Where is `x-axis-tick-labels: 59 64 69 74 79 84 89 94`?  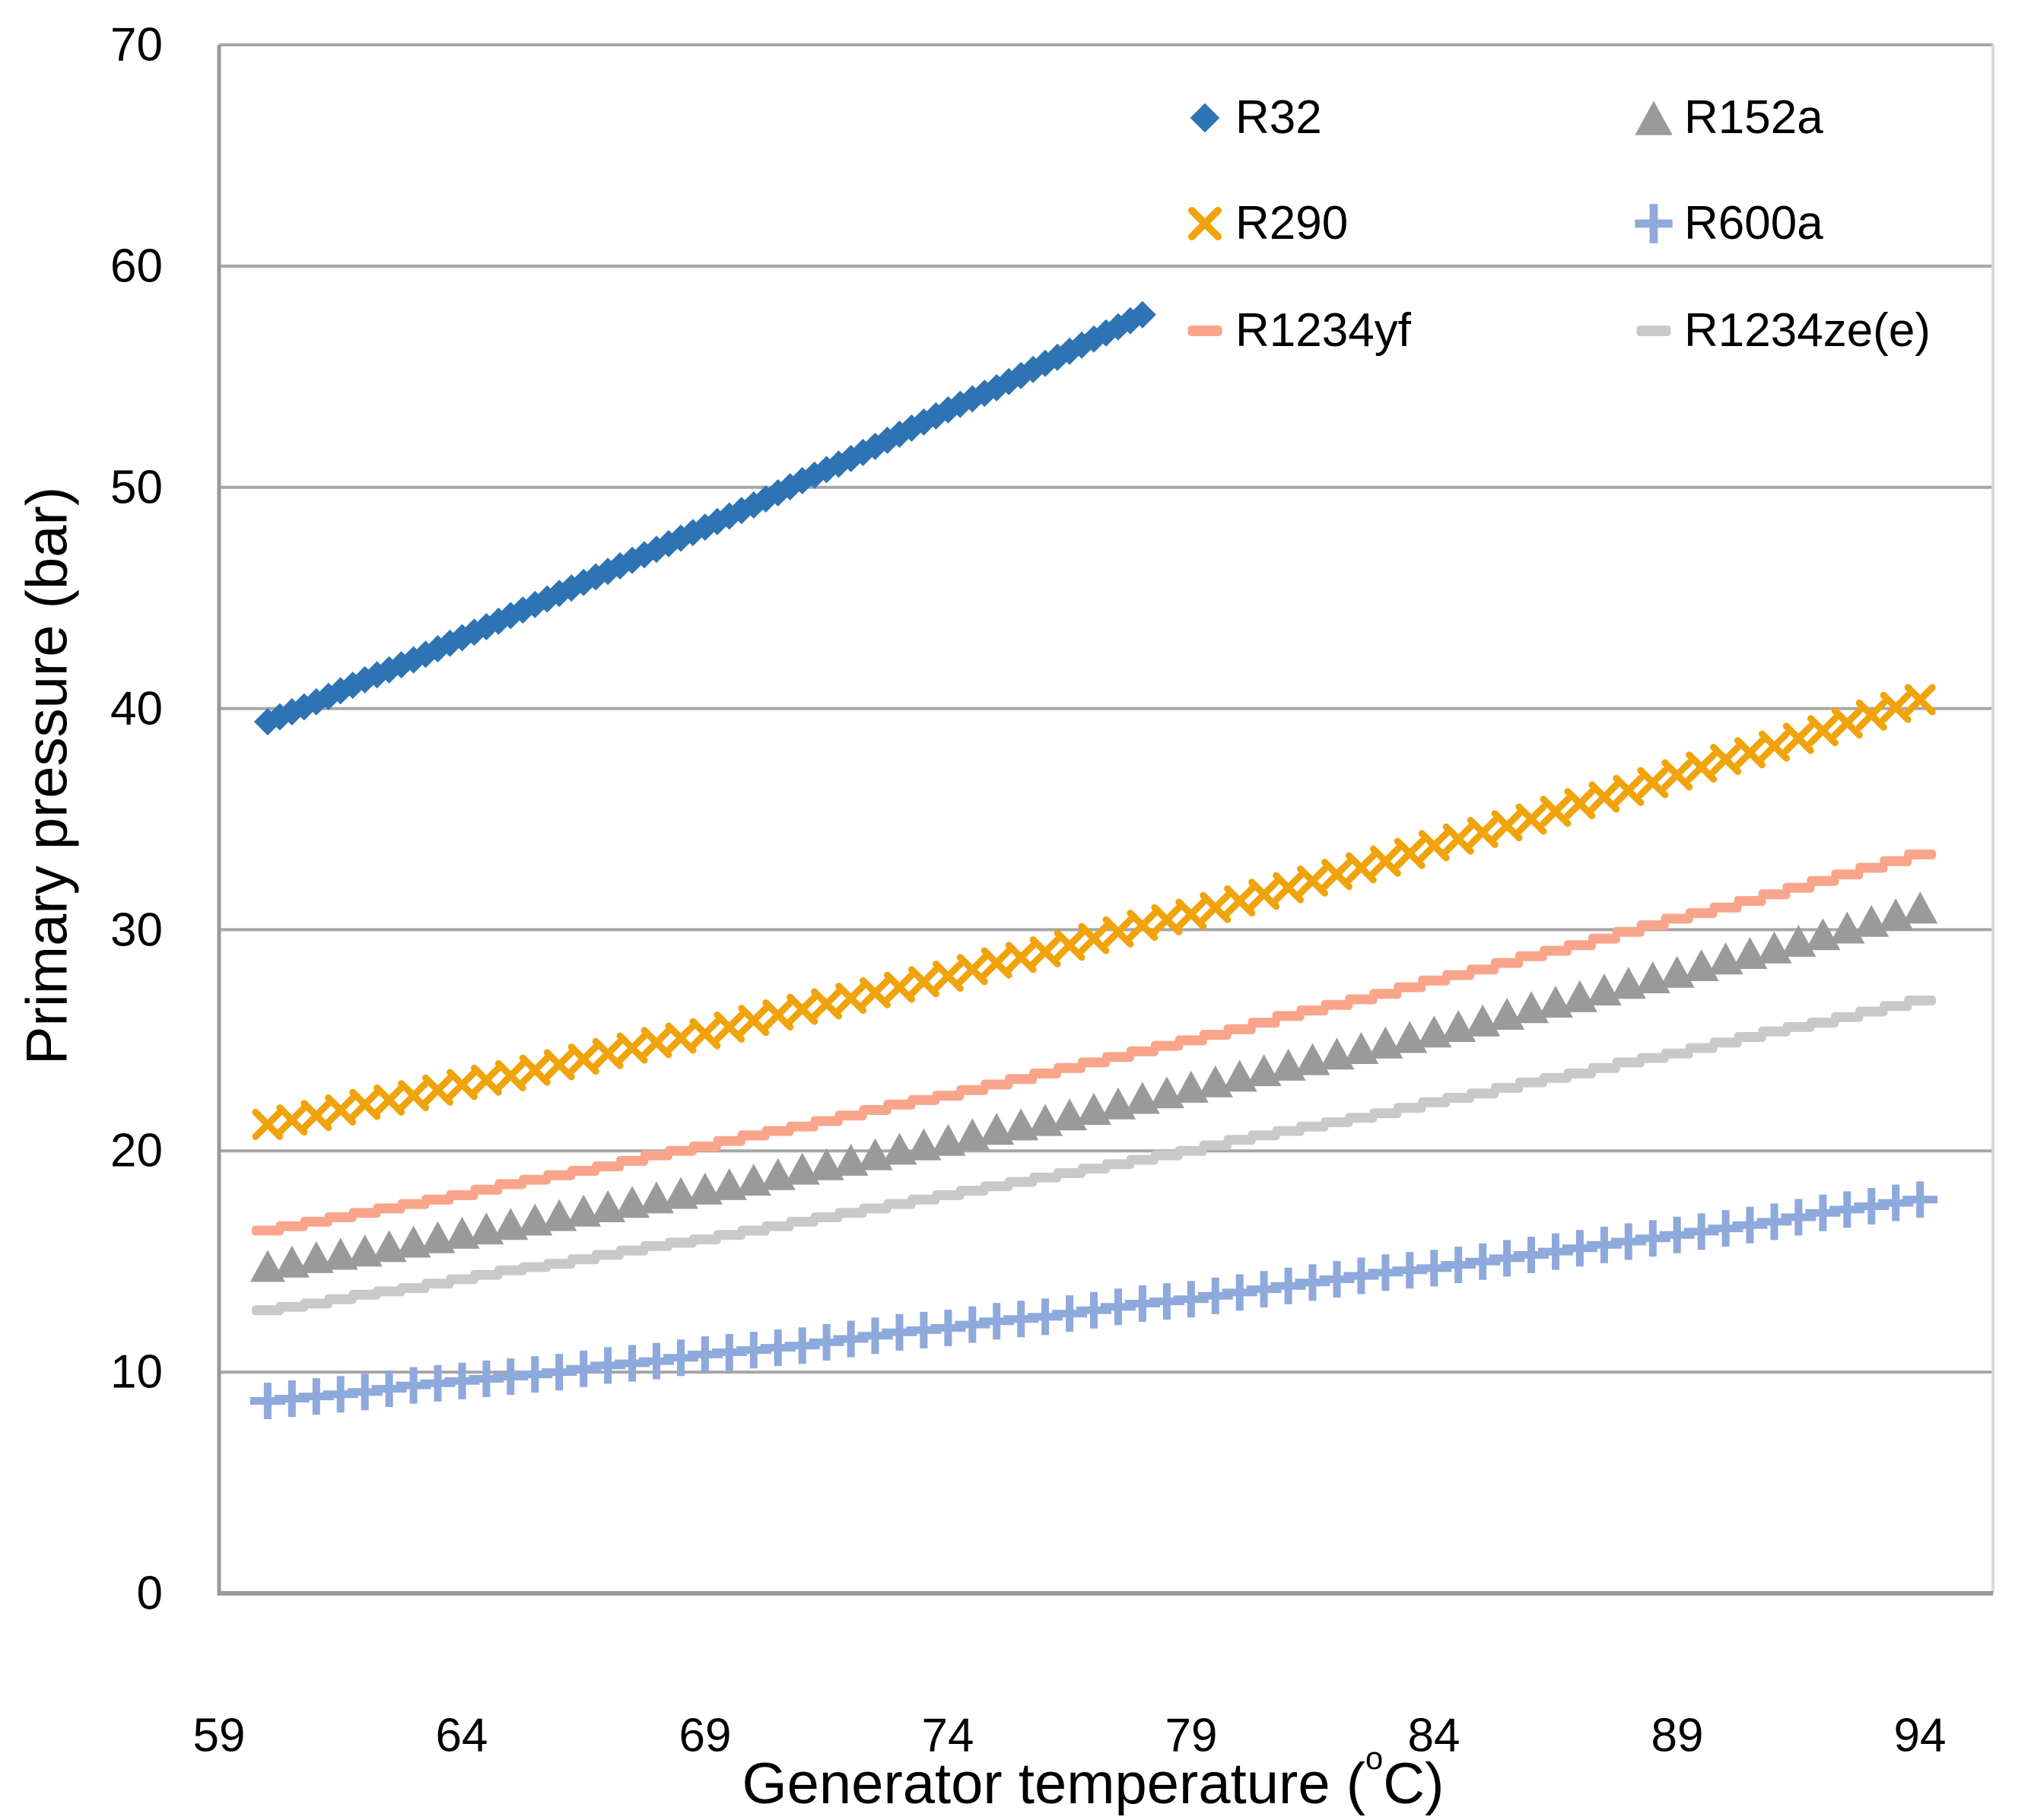 x-axis-tick-labels: 59 64 69 74 79 84 89 94 is located at coordinates (1070, 1736).